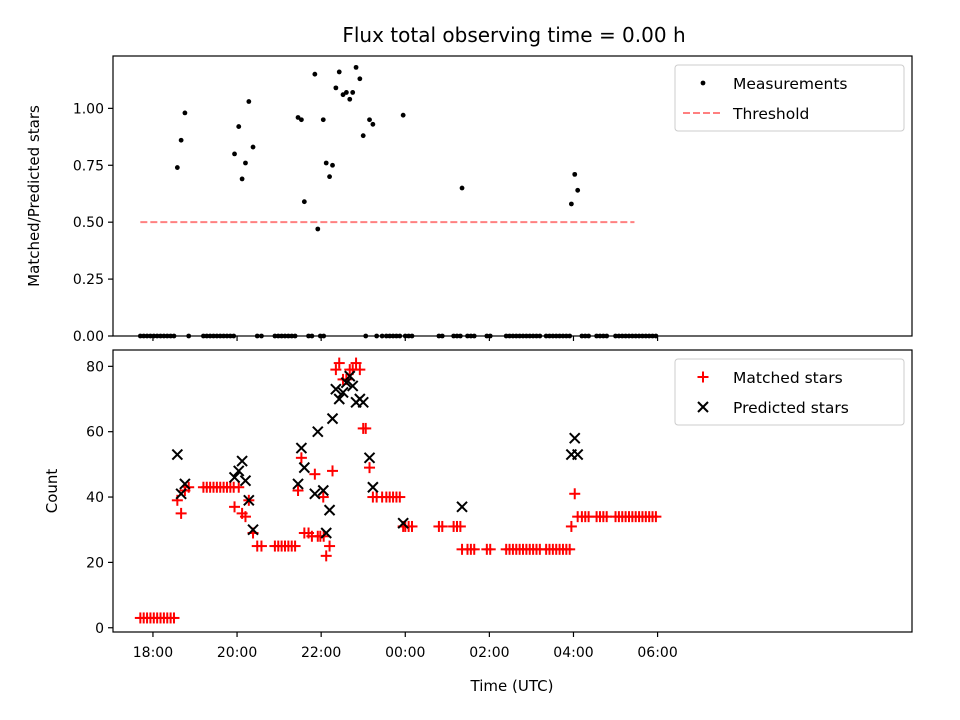 The height and width of the screenshot is (720, 960). What do you see at coordinates (95, 367) in the screenshot?
I see `bottom-y-tick-label: 80` at bounding box center [95, 367].